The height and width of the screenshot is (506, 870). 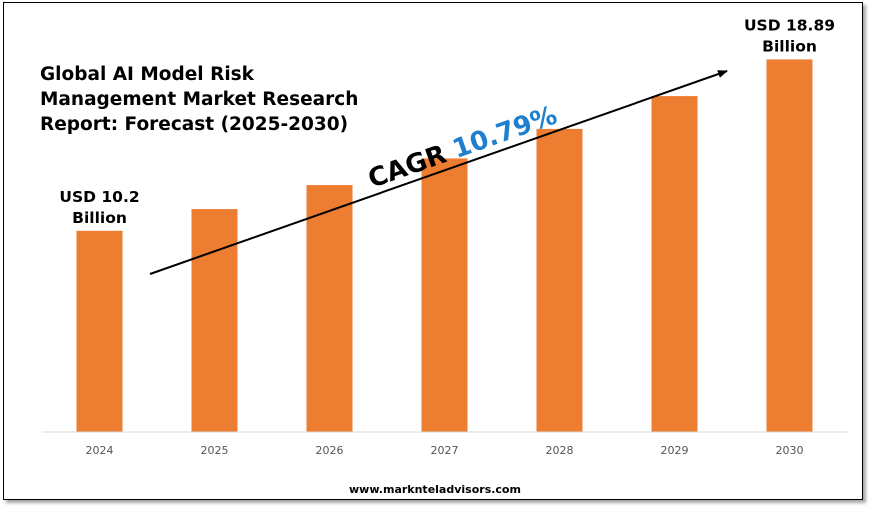 I want to click on x-tick-label-2024: 2024, so click(x=100, y=450).